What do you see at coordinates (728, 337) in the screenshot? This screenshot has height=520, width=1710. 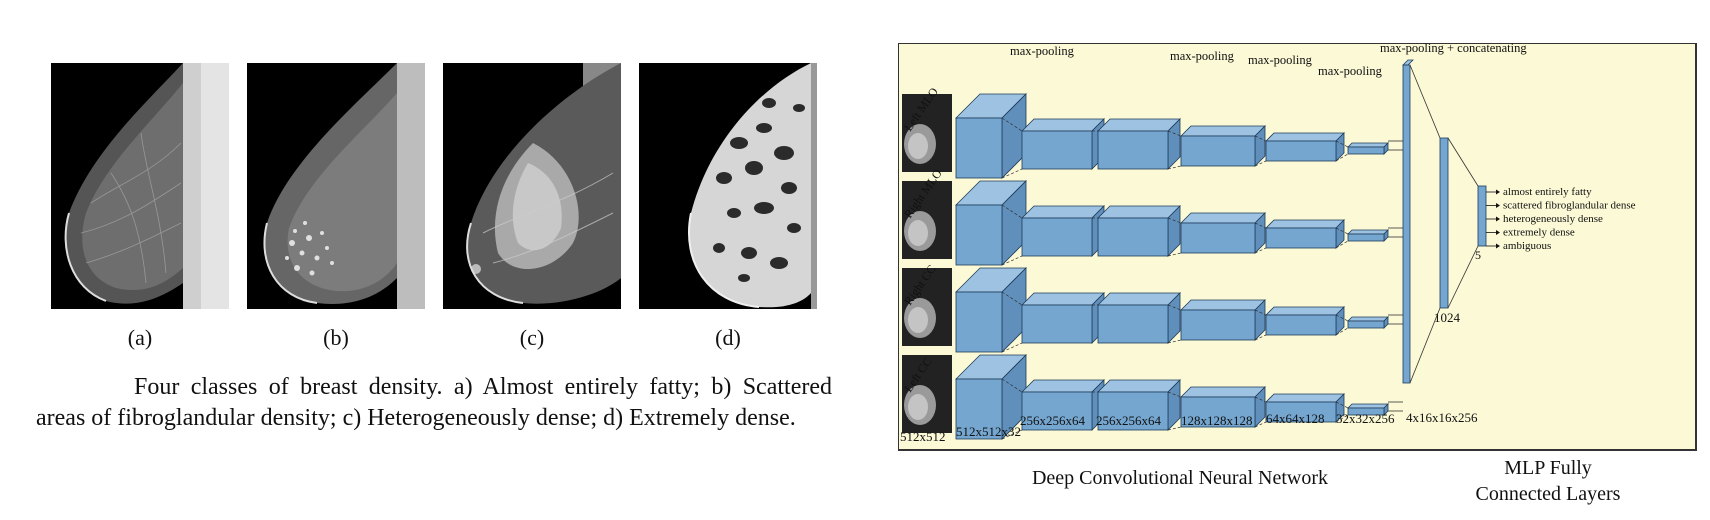 I see `panel-label-d: (d)` at bounding box center [728, 337].